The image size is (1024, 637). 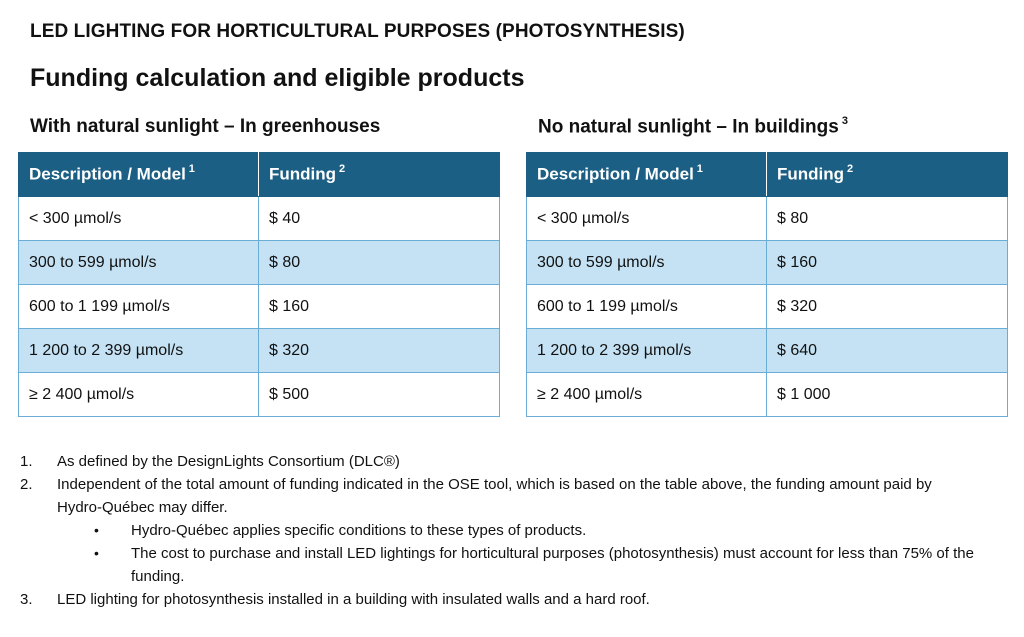 I want to click on table-row: ≥ 2 400 µmol/s $ 500, so click(x=259, y=394).